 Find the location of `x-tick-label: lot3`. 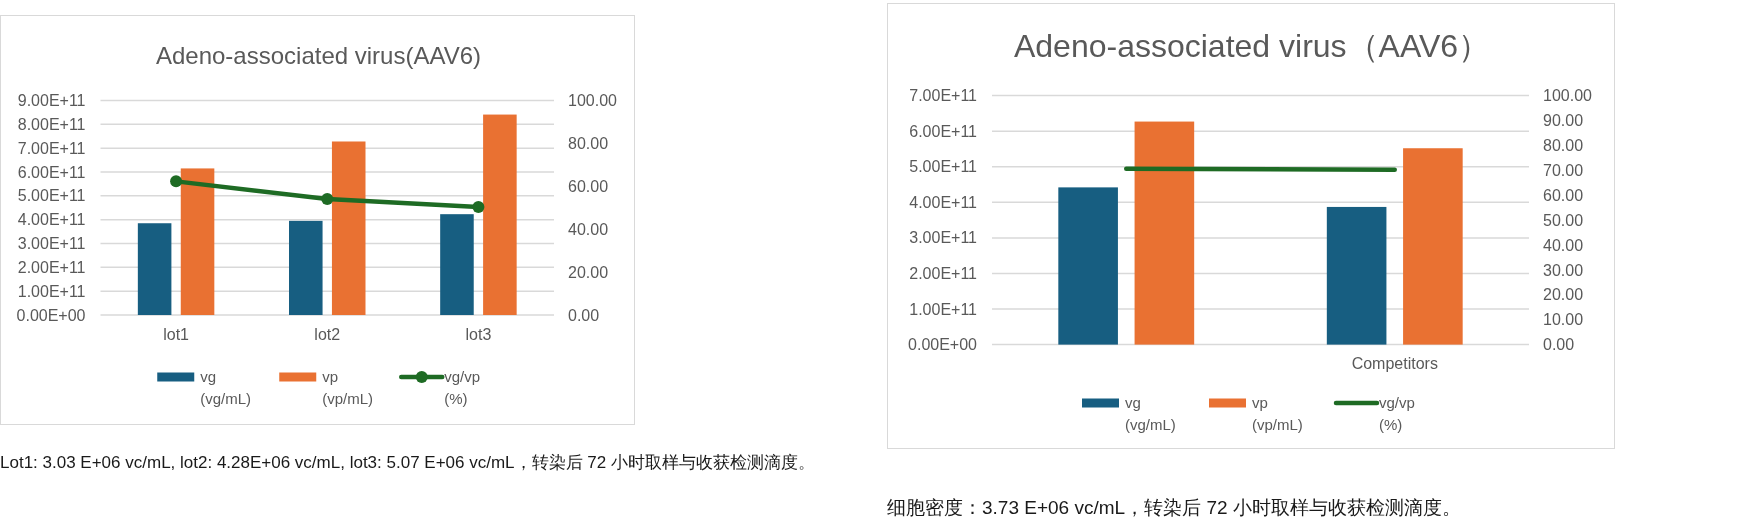

x-tick-label: lot3 is located at coordinates (478, 334).